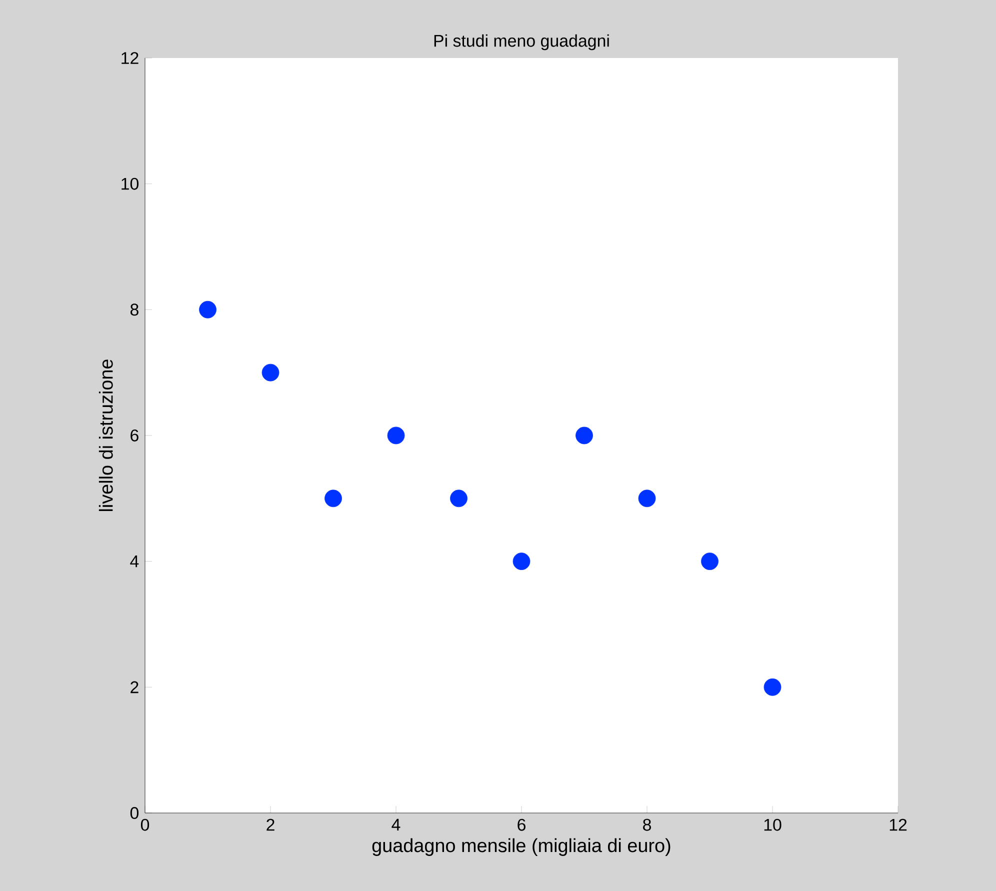  What do you see at coordinates (130, 58) in the screenshot?
I see `y-tick-label: 12` at bounding box center [130, 58].